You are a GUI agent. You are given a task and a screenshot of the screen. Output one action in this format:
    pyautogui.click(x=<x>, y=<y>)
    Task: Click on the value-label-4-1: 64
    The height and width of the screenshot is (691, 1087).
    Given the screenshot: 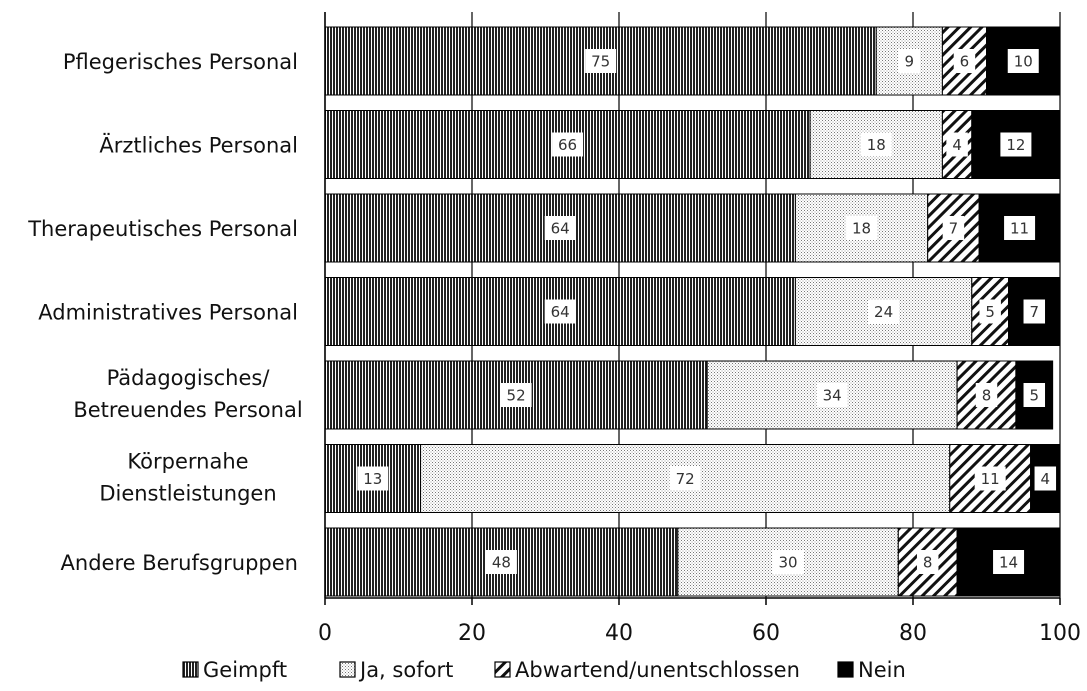 What is the action you would take?
    pyautogui.click(x=560, y=312)
    